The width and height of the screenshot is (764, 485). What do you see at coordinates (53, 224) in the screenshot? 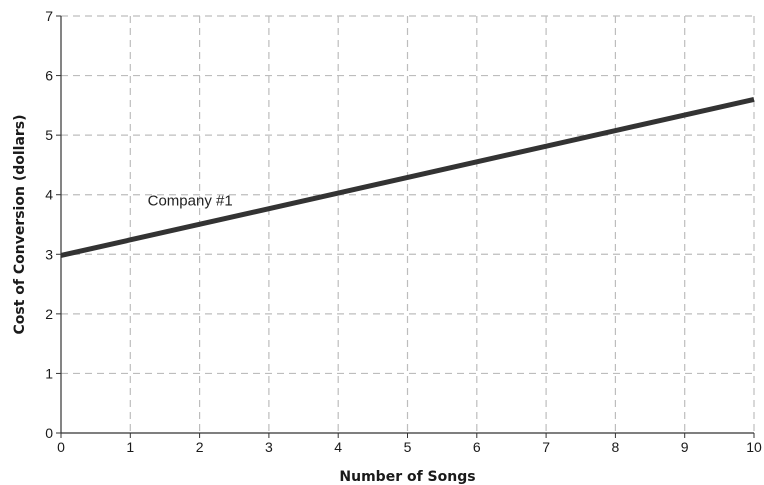
I see `y-ticks: 0 1 2 3 4 5 6 7` at bounding box center [53, 224].